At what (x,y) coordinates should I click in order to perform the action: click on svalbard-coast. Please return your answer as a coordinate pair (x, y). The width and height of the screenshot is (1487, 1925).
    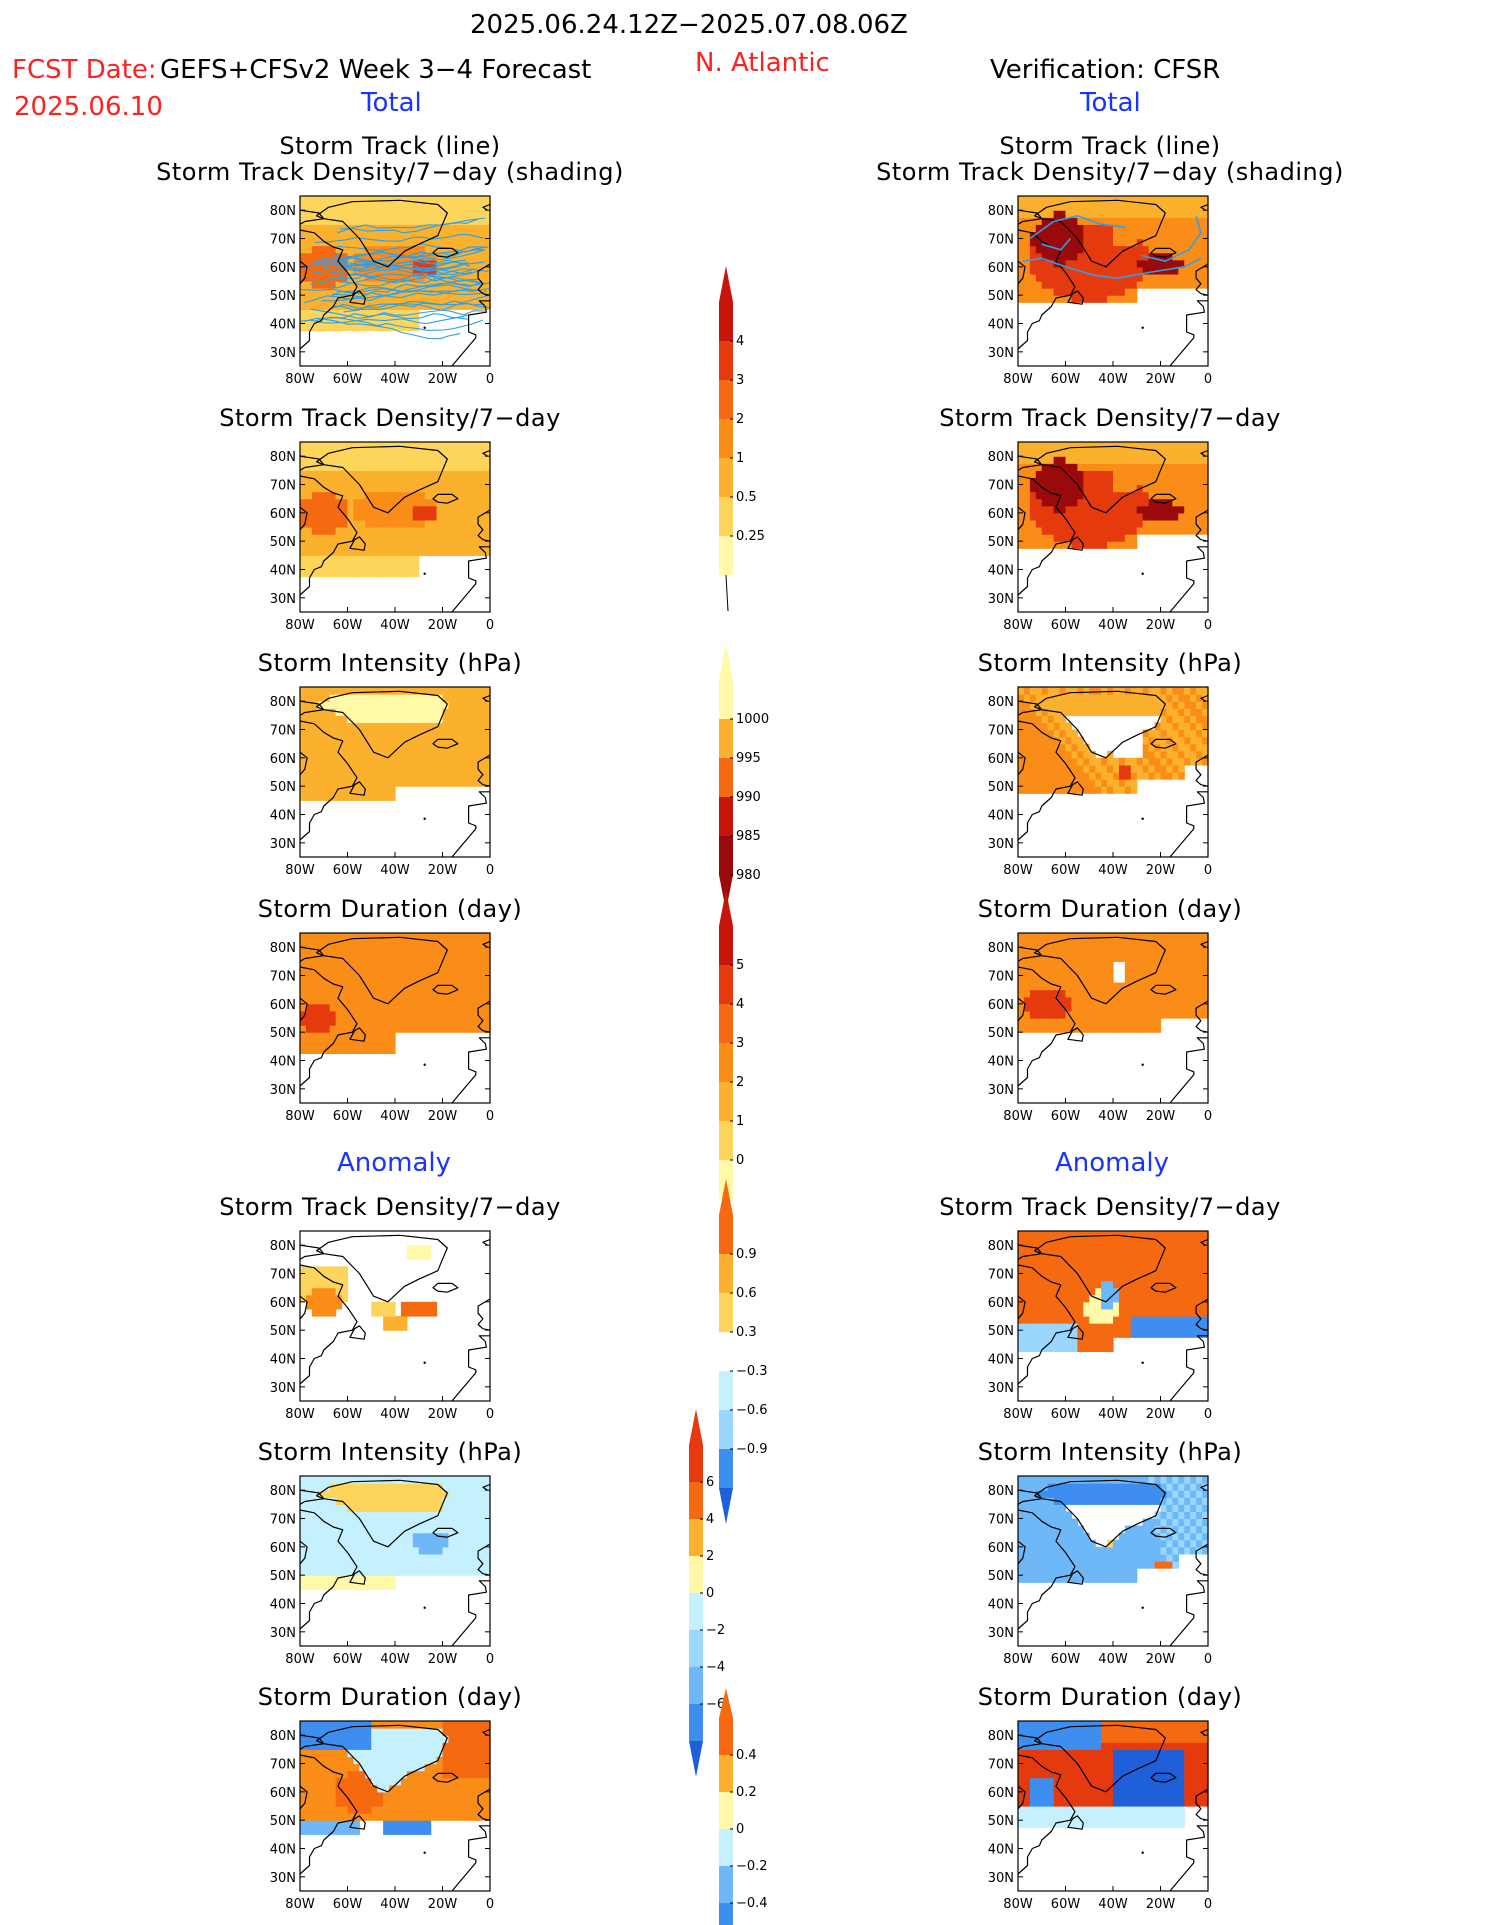
    Looking at the image, I should click on (486, 207).